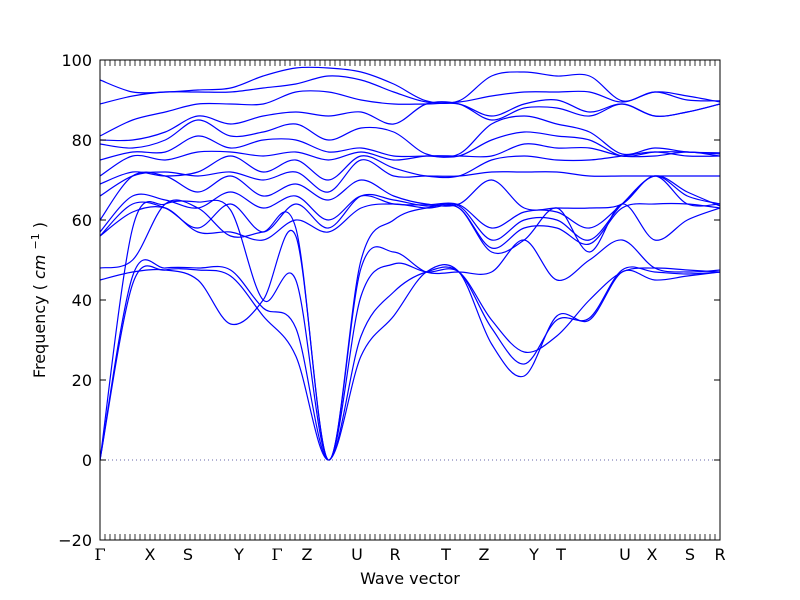 The height and width of the screenshot is (600, 800). What do you see at coordinates (87, 460) in the screenshot?
I see `y-tick-label: 0` at bounding box center [87, 460].